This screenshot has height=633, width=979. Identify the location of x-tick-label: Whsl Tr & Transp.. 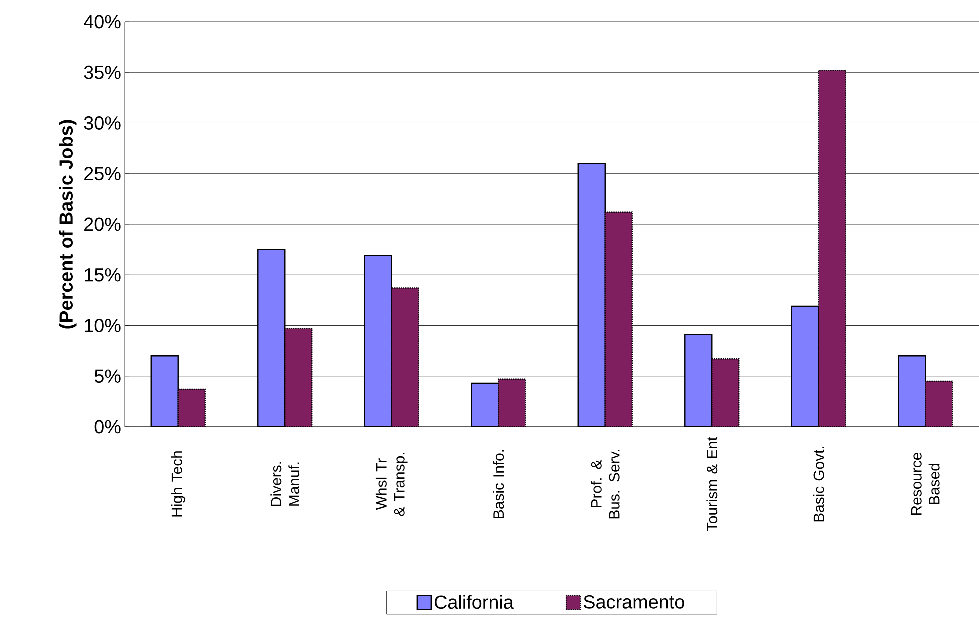
(392, 484).